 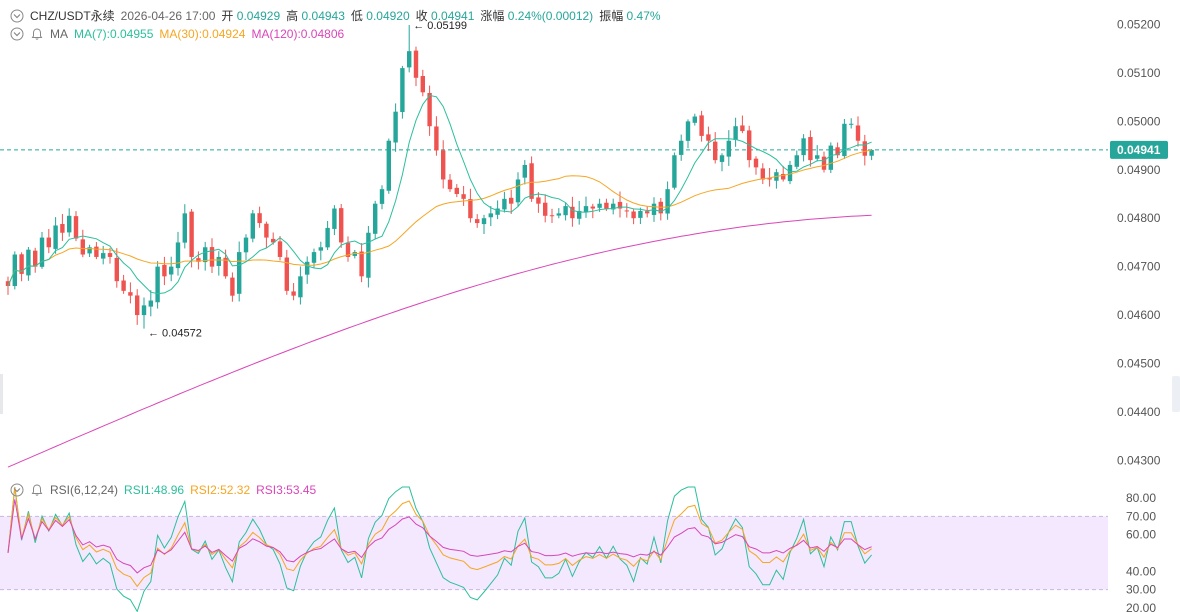 What do you see at coordinates (175, 334) in the screenshot?
I see `extreme-price-label: ← 0.04572` at bounding box center [175, 334].